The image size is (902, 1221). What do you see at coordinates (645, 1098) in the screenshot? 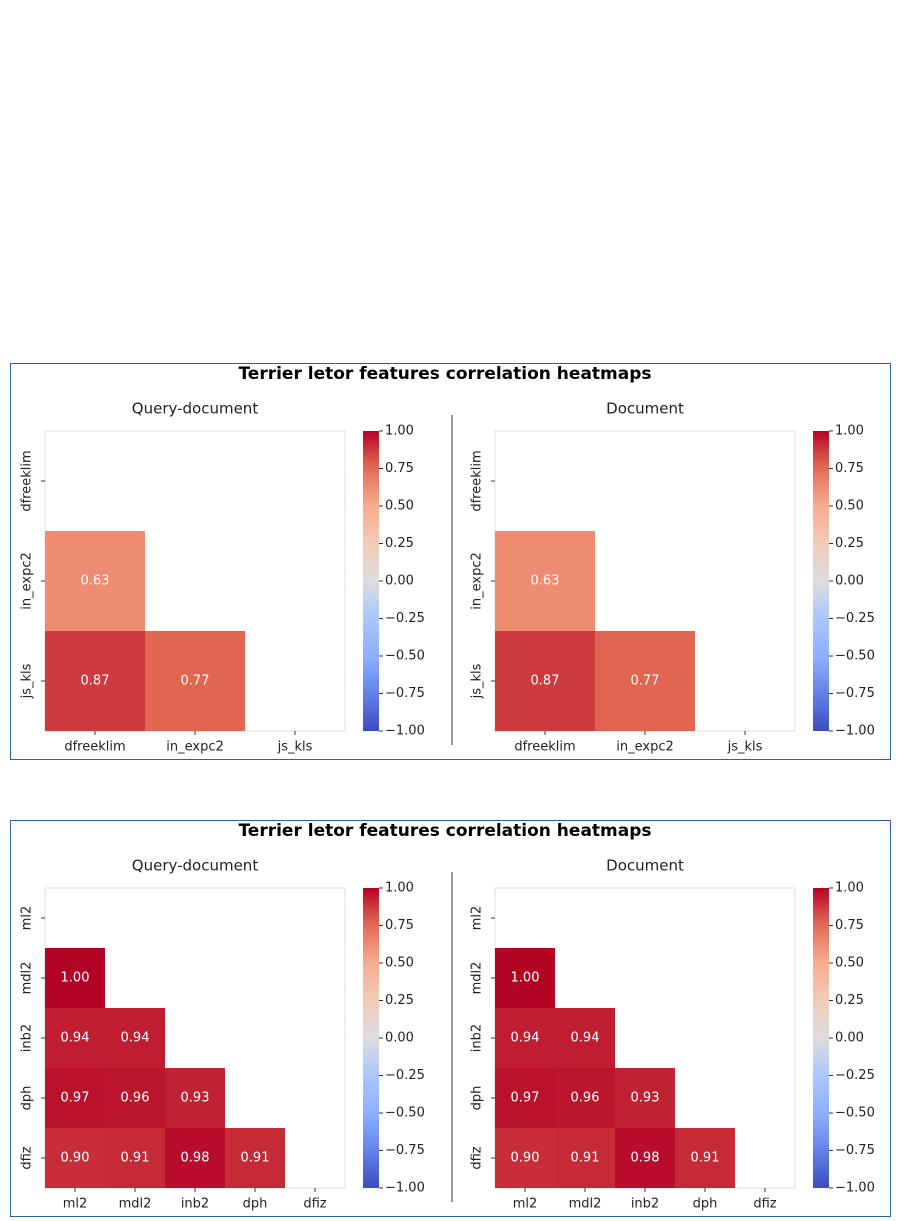
I see `cell-label: 0.93` at bounding box center [645, 1098].